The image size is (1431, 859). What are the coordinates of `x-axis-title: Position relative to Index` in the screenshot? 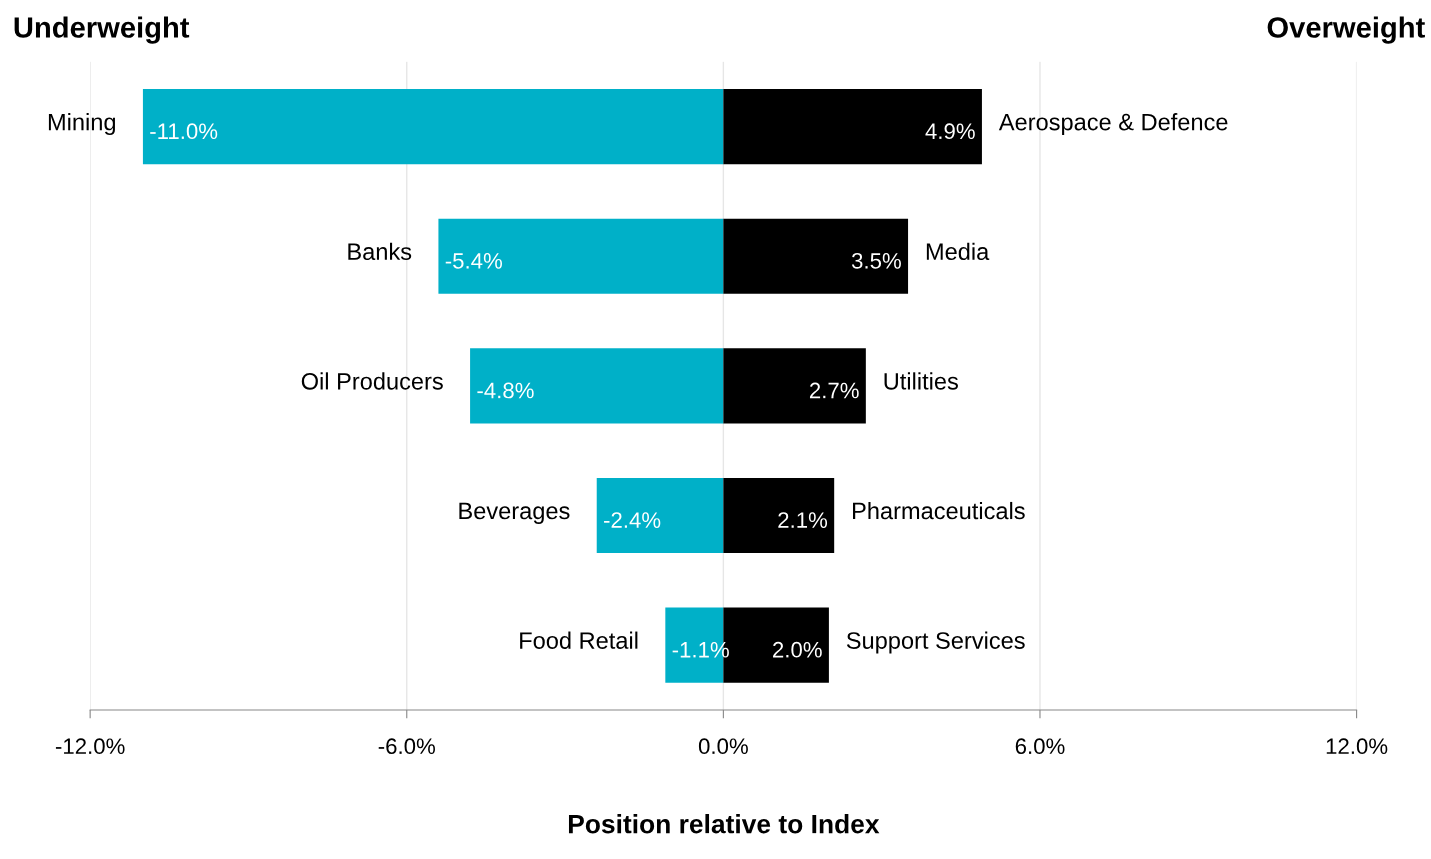 It's located at (724, 824).